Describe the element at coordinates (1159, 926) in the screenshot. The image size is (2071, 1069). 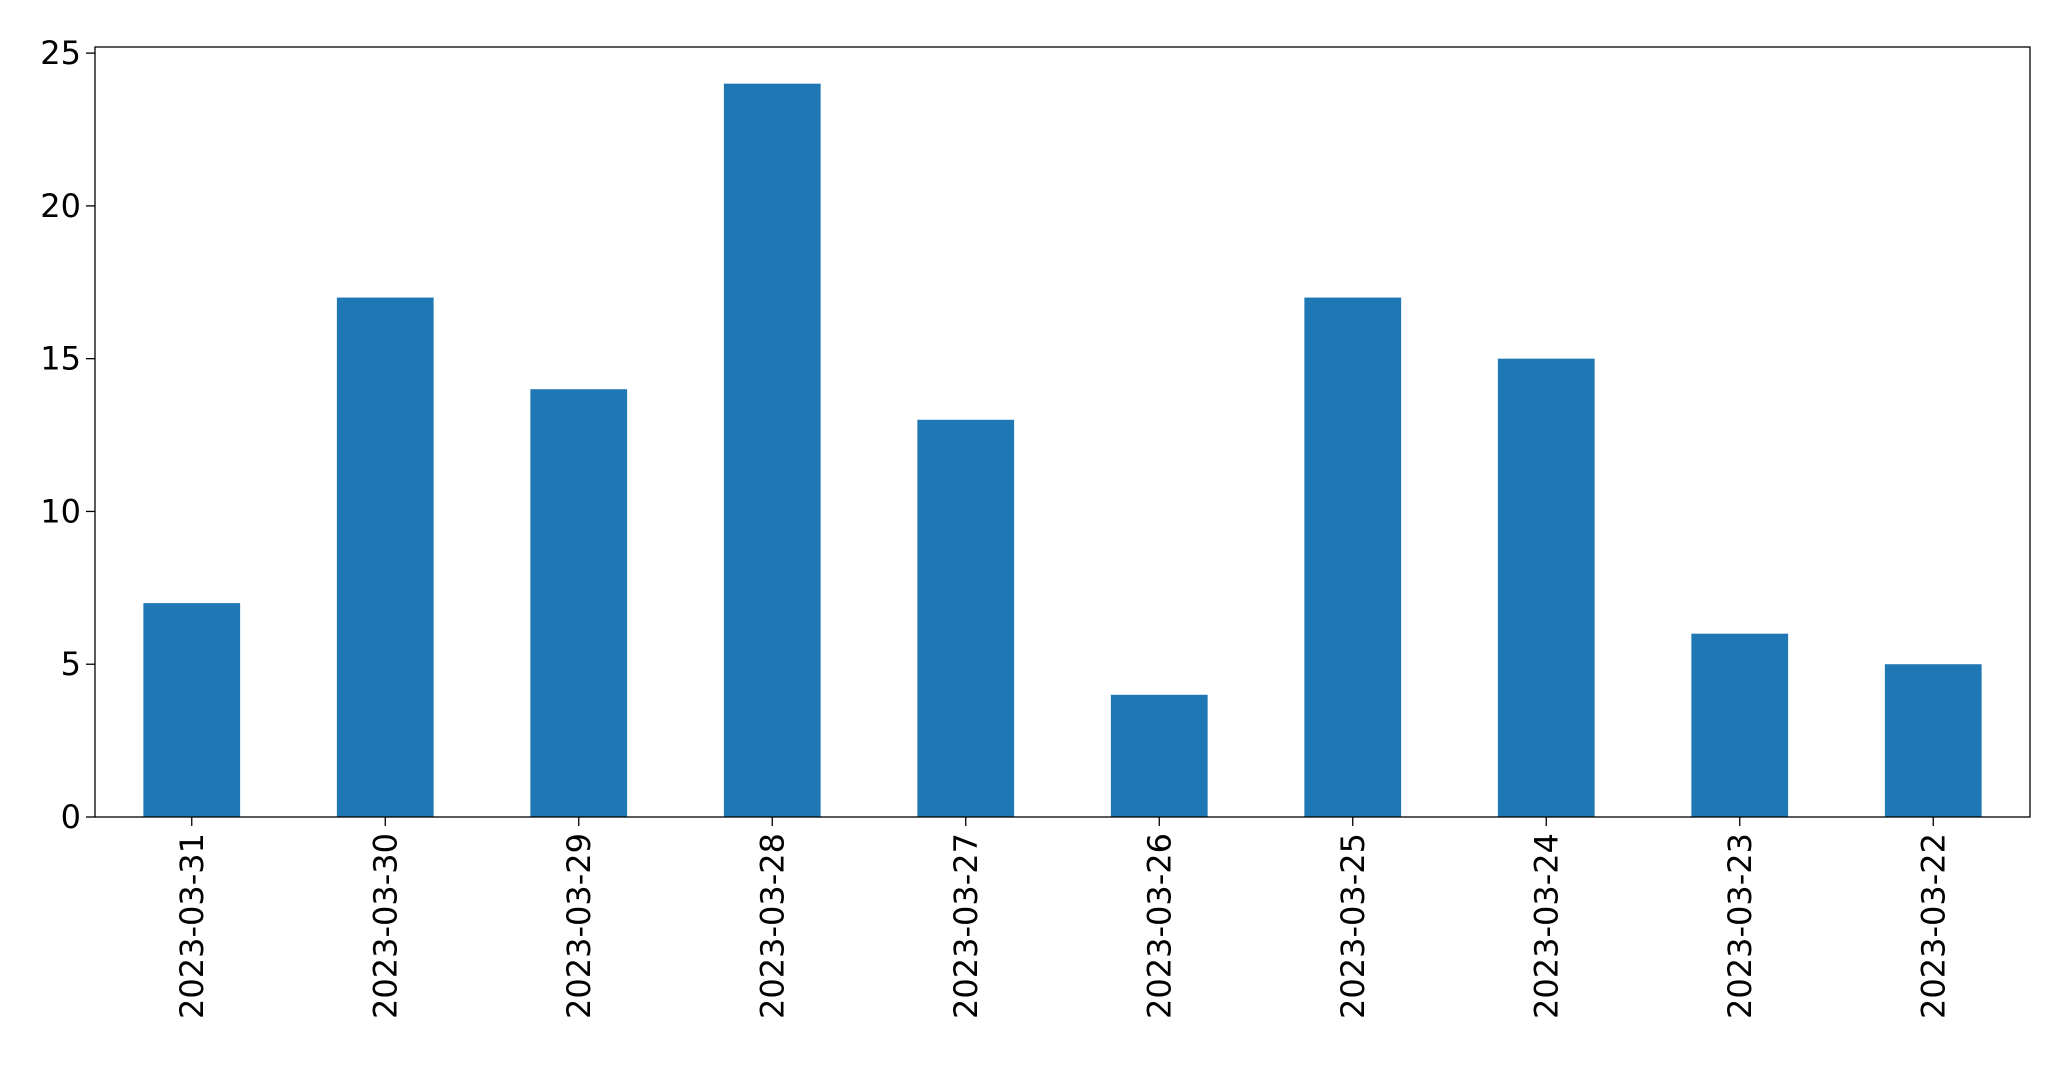
I see `x-tick-label: 2023-03-26` at that location.